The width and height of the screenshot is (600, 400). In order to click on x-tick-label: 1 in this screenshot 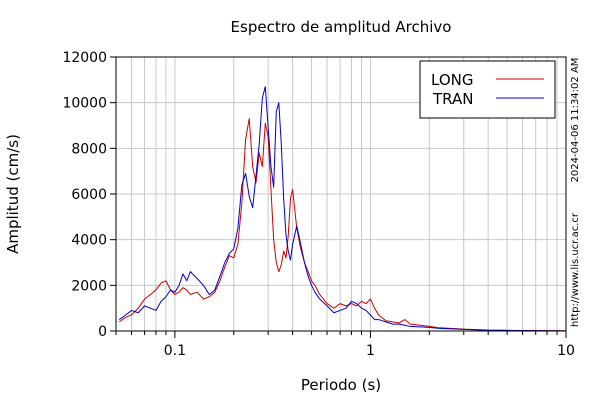, I will do `click(370, 351)`.